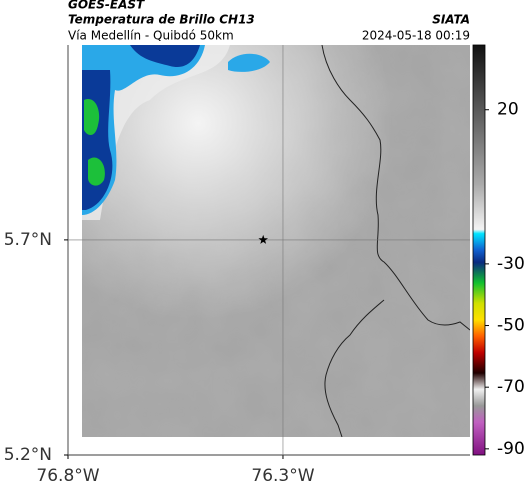  Describe the element at coordinates (28, 240) in the screenshot. I see `y-tick-label: 5.7°N` at that location.